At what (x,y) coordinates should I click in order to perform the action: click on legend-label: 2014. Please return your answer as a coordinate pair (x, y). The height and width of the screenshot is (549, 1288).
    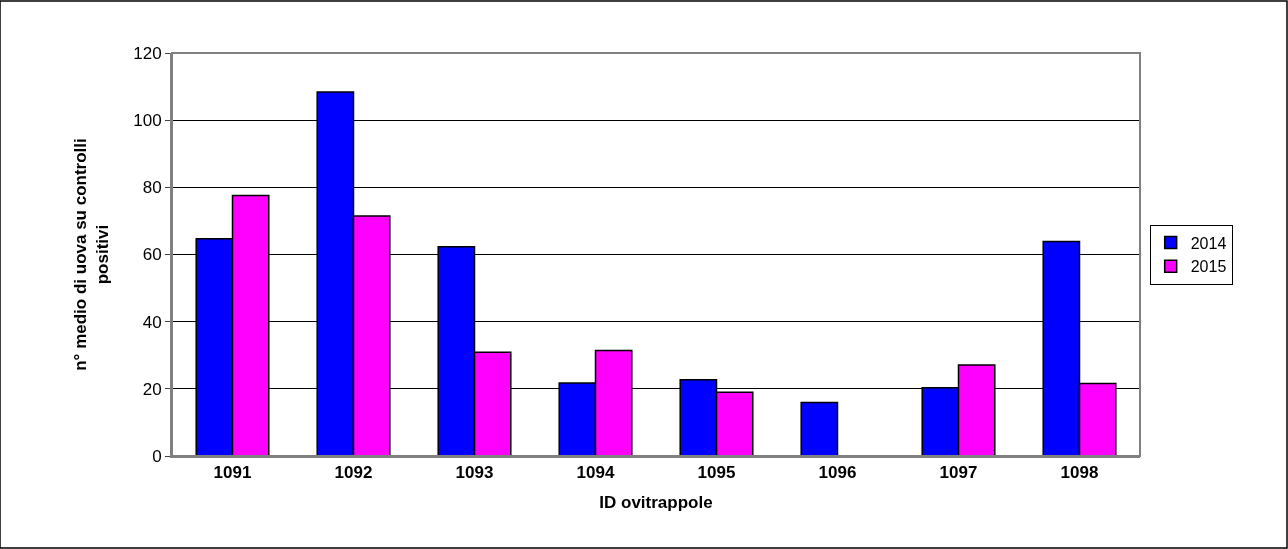
    Looking at the image, I should click on (1208, 243).